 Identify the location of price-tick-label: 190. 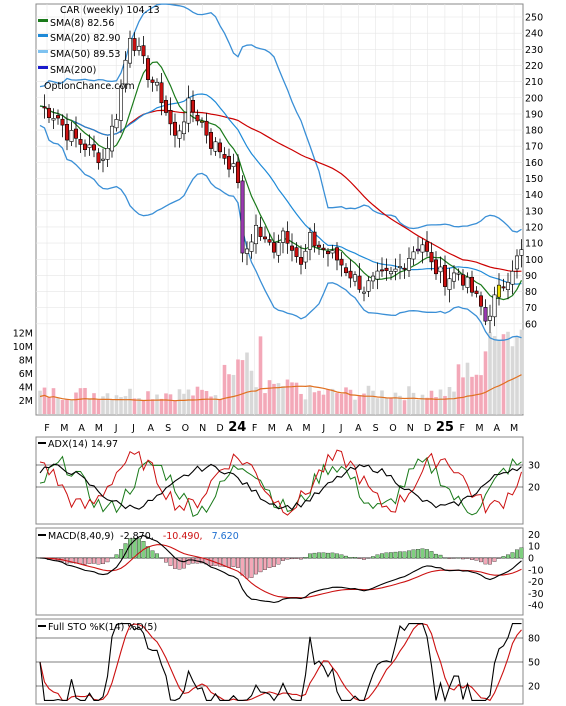
(534, 114).